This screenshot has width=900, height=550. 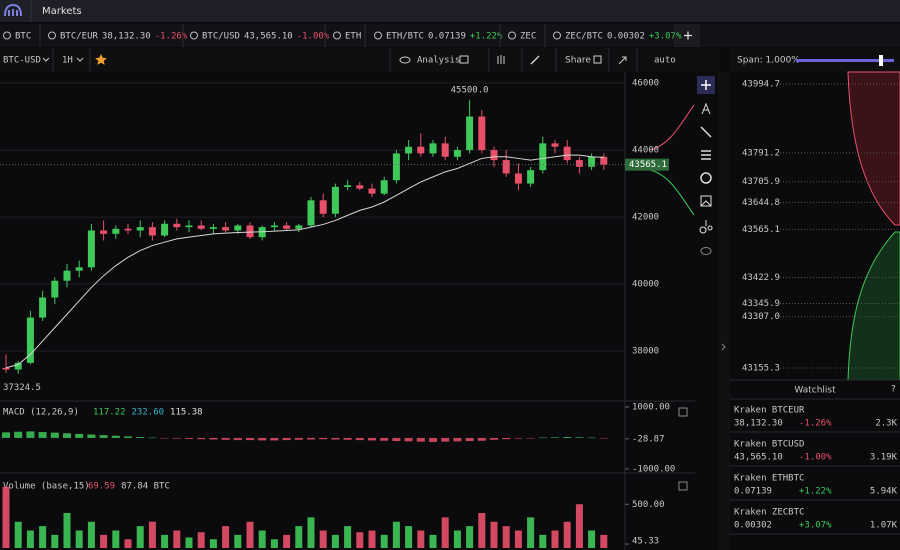 What do you see at coordinates (645, 218) in the screenshot?
I see `price-tick-label: 42000` at bounding box center [645, 218].